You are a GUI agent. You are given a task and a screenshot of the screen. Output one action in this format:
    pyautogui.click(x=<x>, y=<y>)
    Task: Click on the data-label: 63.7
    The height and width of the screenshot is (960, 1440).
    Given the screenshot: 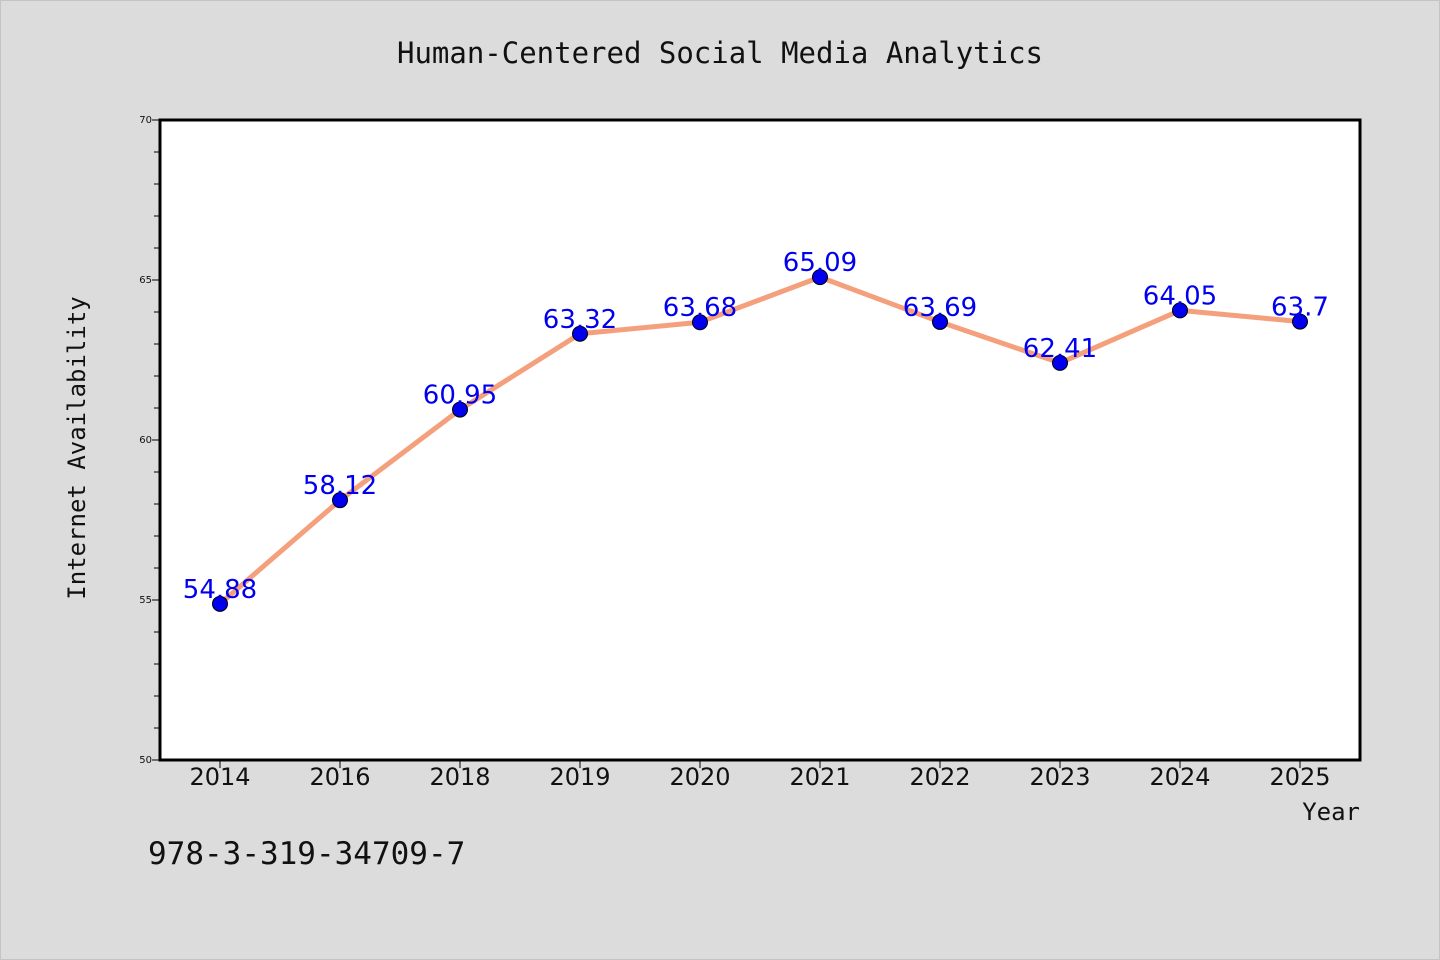 What is the action you would take?
    pyautogui.click(x=1300, y=308)
    